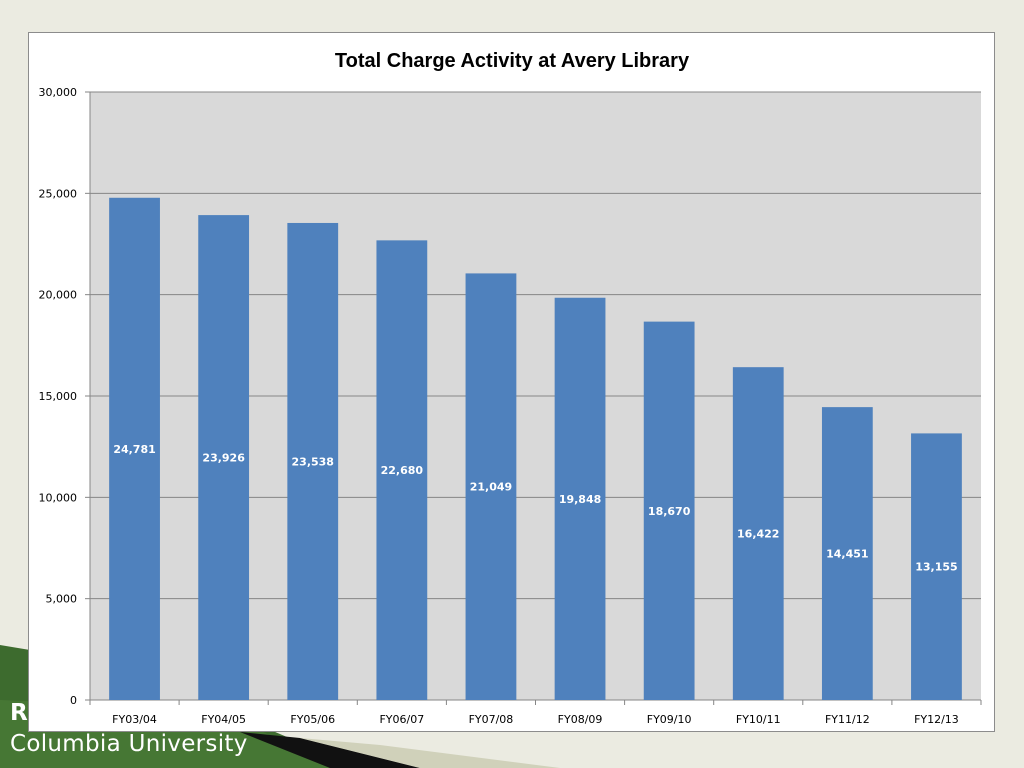  I want to click on bar-data-label: 24,781, so click(134, 449).